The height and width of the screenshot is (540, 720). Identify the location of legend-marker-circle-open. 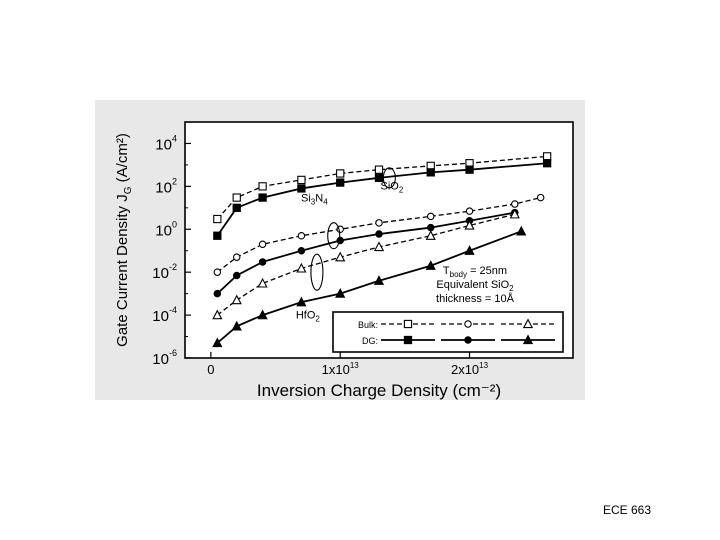
(468, 324).